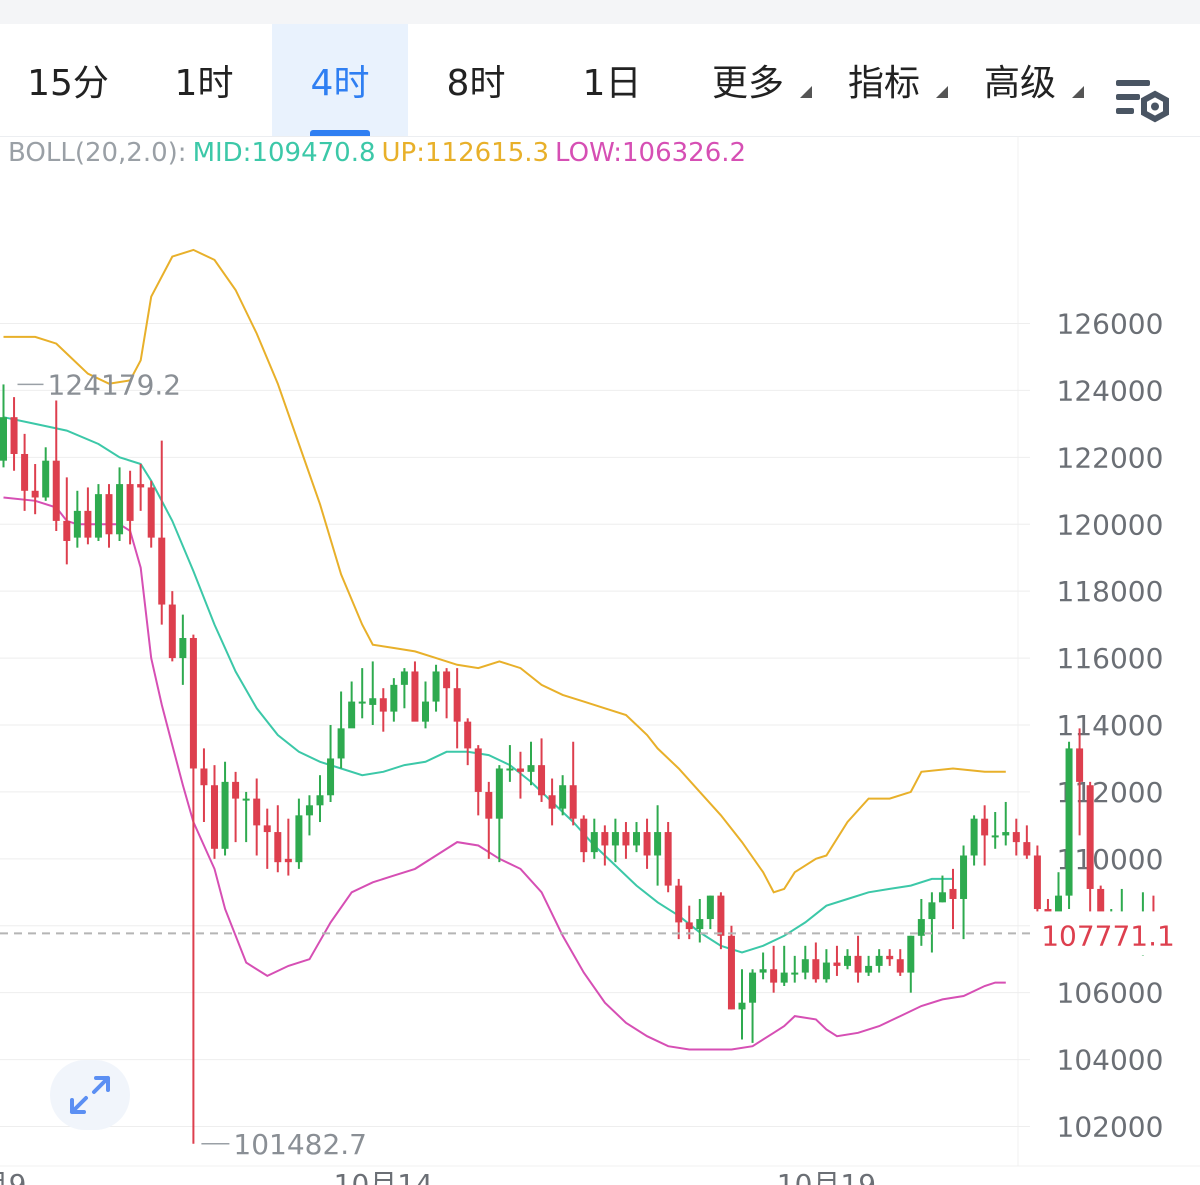 The image size is (1200, 1185). Describe the element at coordinates (204, 80) in the screenshot. I see `tab-1h: 1时` at that location.